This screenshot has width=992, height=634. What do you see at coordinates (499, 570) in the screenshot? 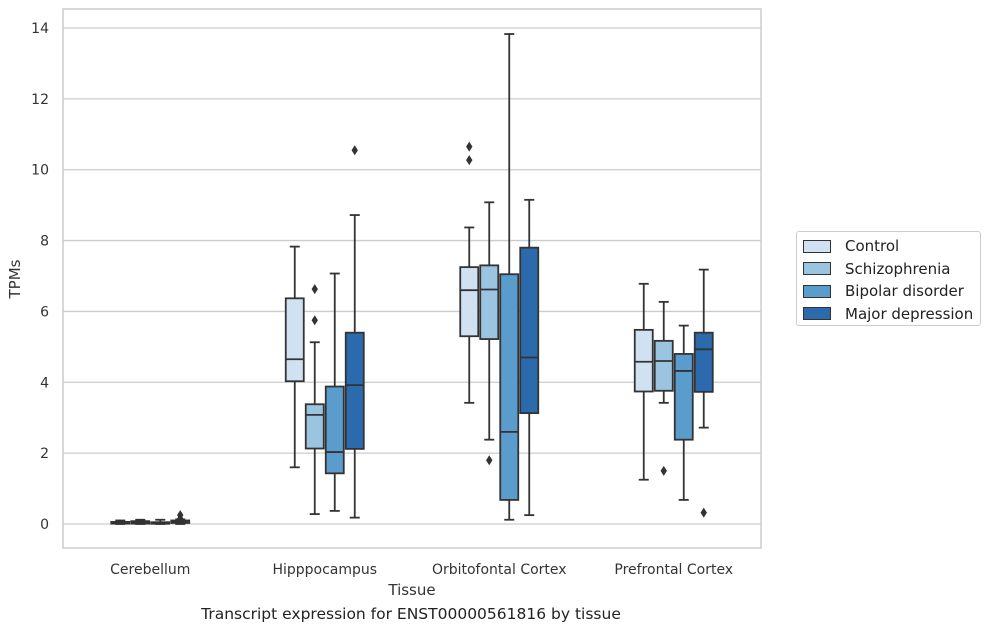
I see `x-tick-label: Orbitofontal Cortex` at bounding box center [499, 570].